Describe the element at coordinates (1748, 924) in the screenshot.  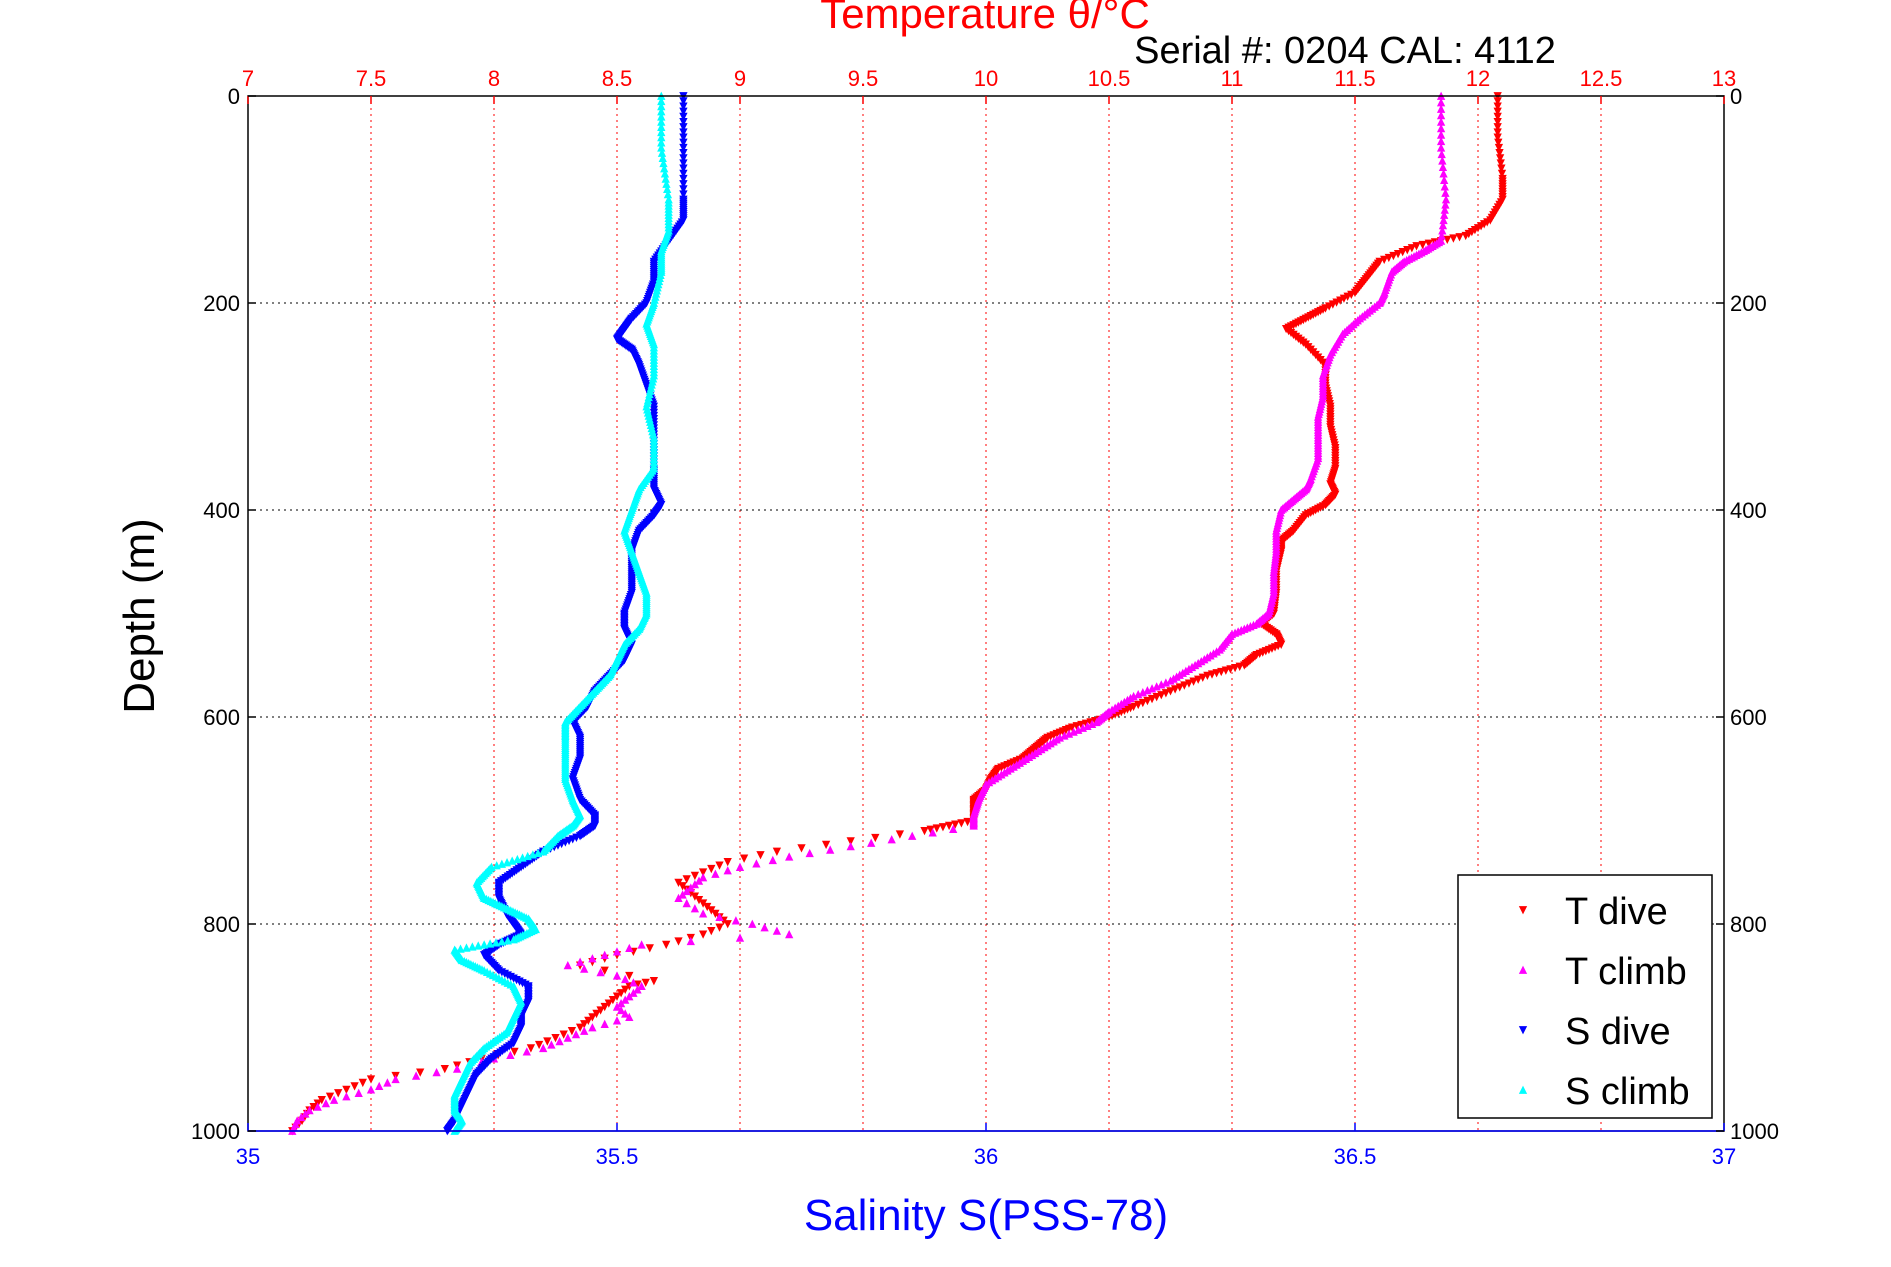
I see `depth-tick-label-right: 800` at that location.